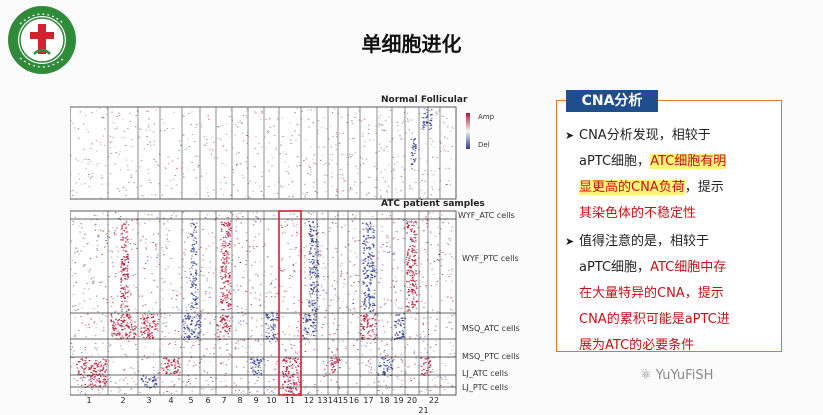 The height and width of the screenshot is (415, 823). I want to click on chromosome-label-19: 19, so click(398, 400).